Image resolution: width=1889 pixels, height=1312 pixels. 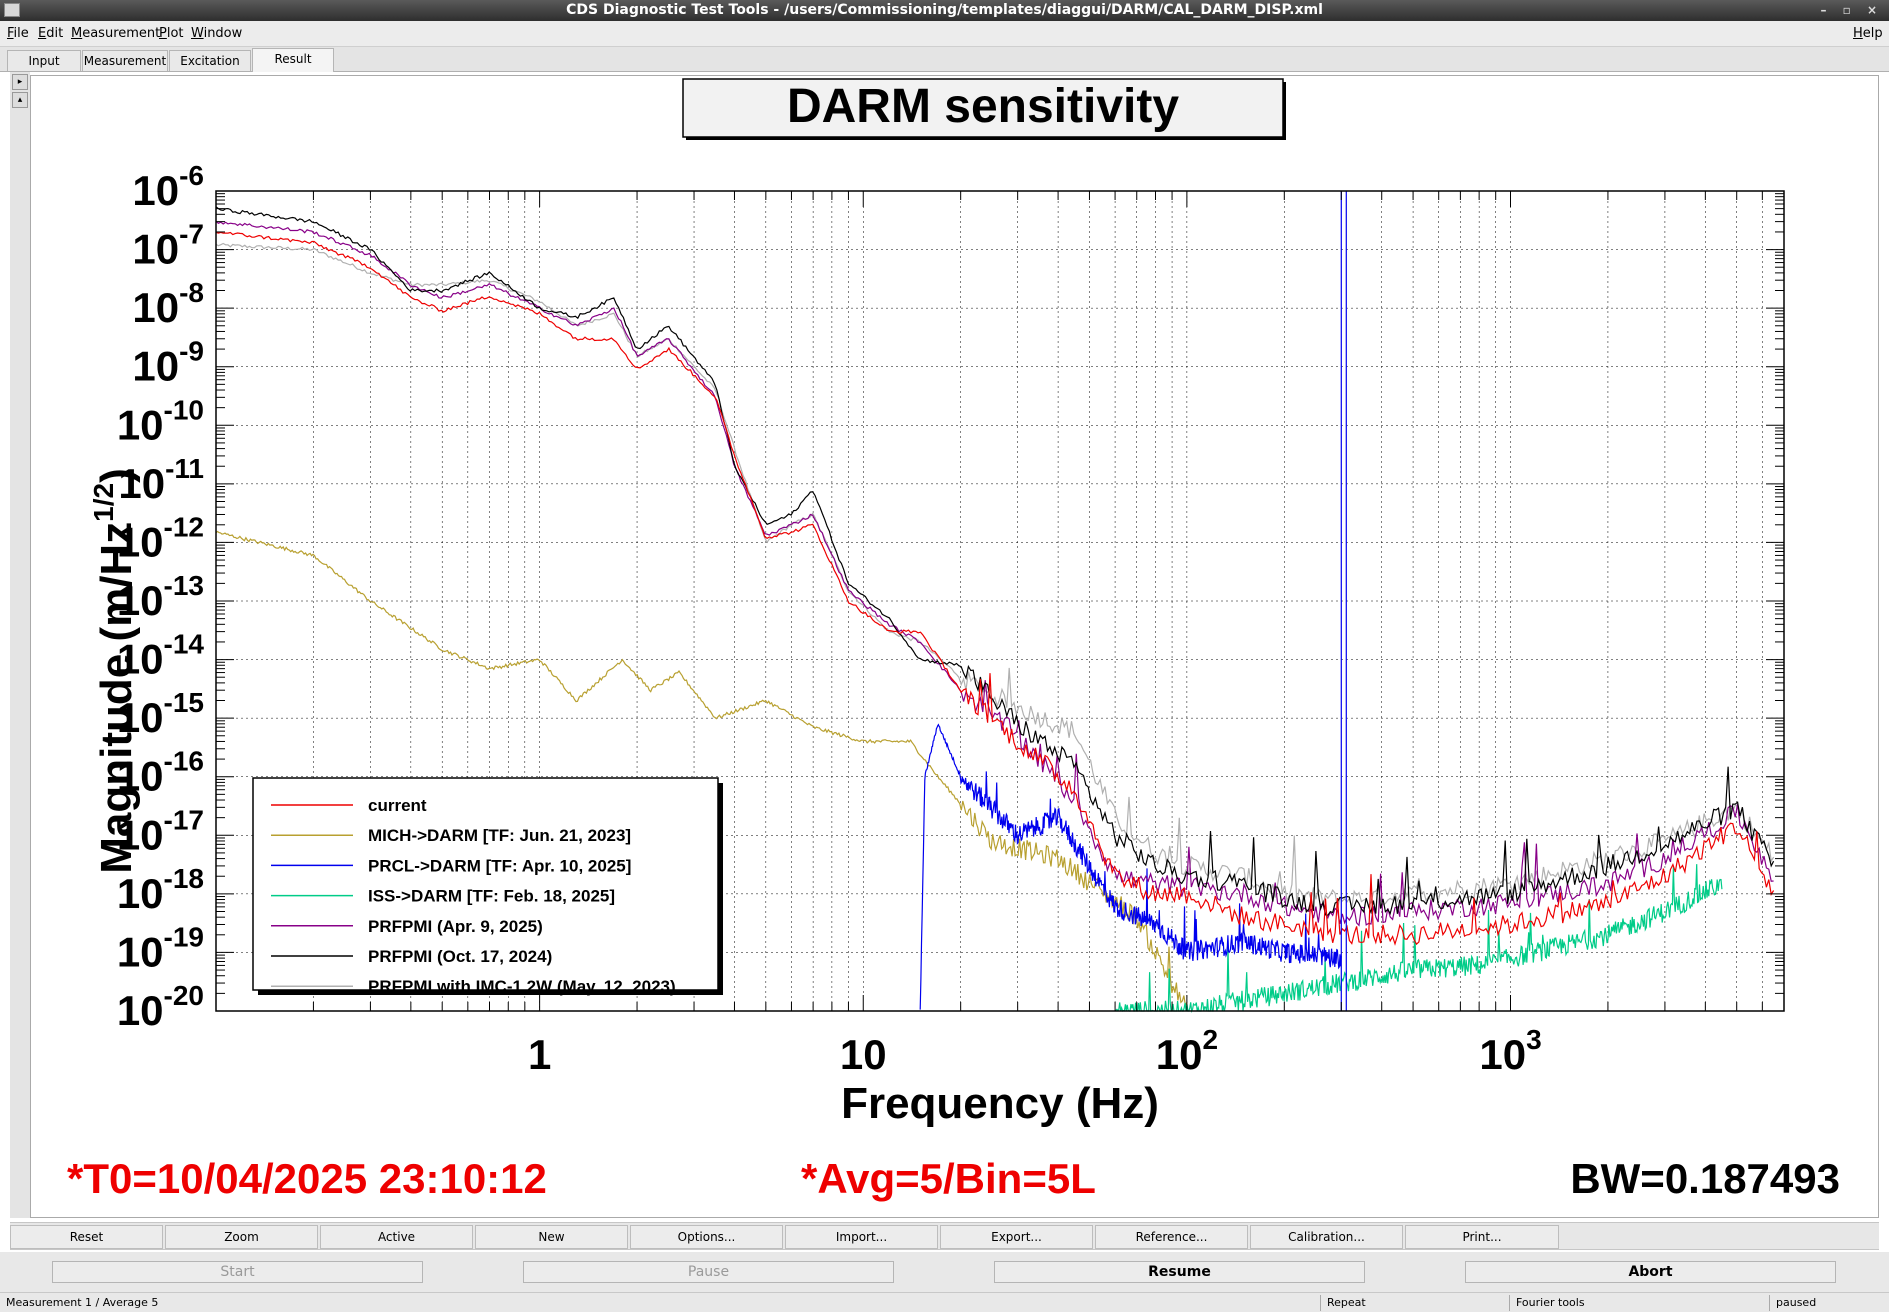 I want to click on avg-label: *Avg=5/Bin=5L, so click(x=948, y=1178).